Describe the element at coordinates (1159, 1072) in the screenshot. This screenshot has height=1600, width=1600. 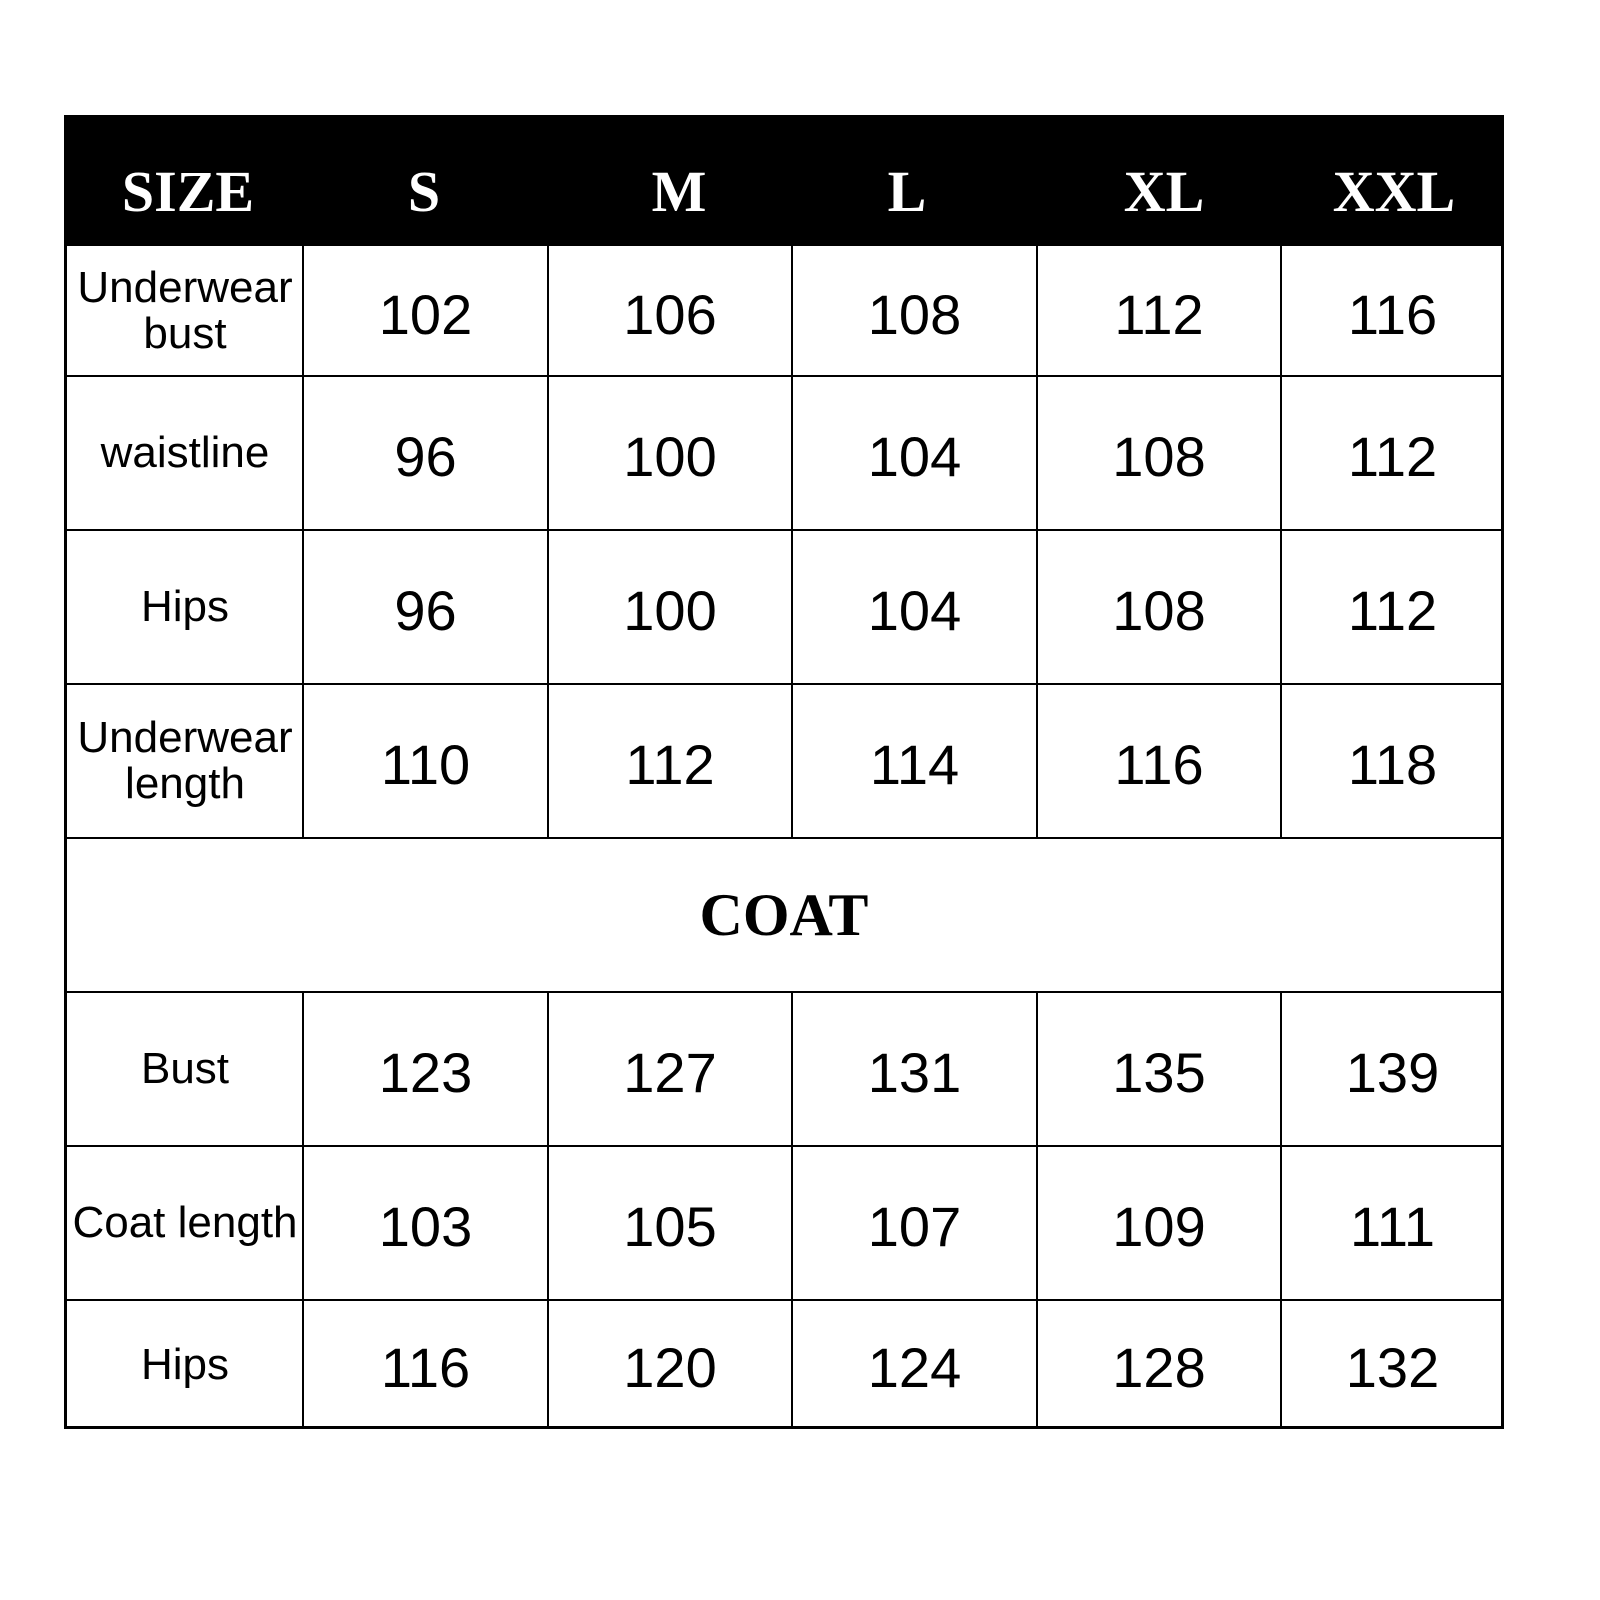
I see `value-cell: 135` at that location.